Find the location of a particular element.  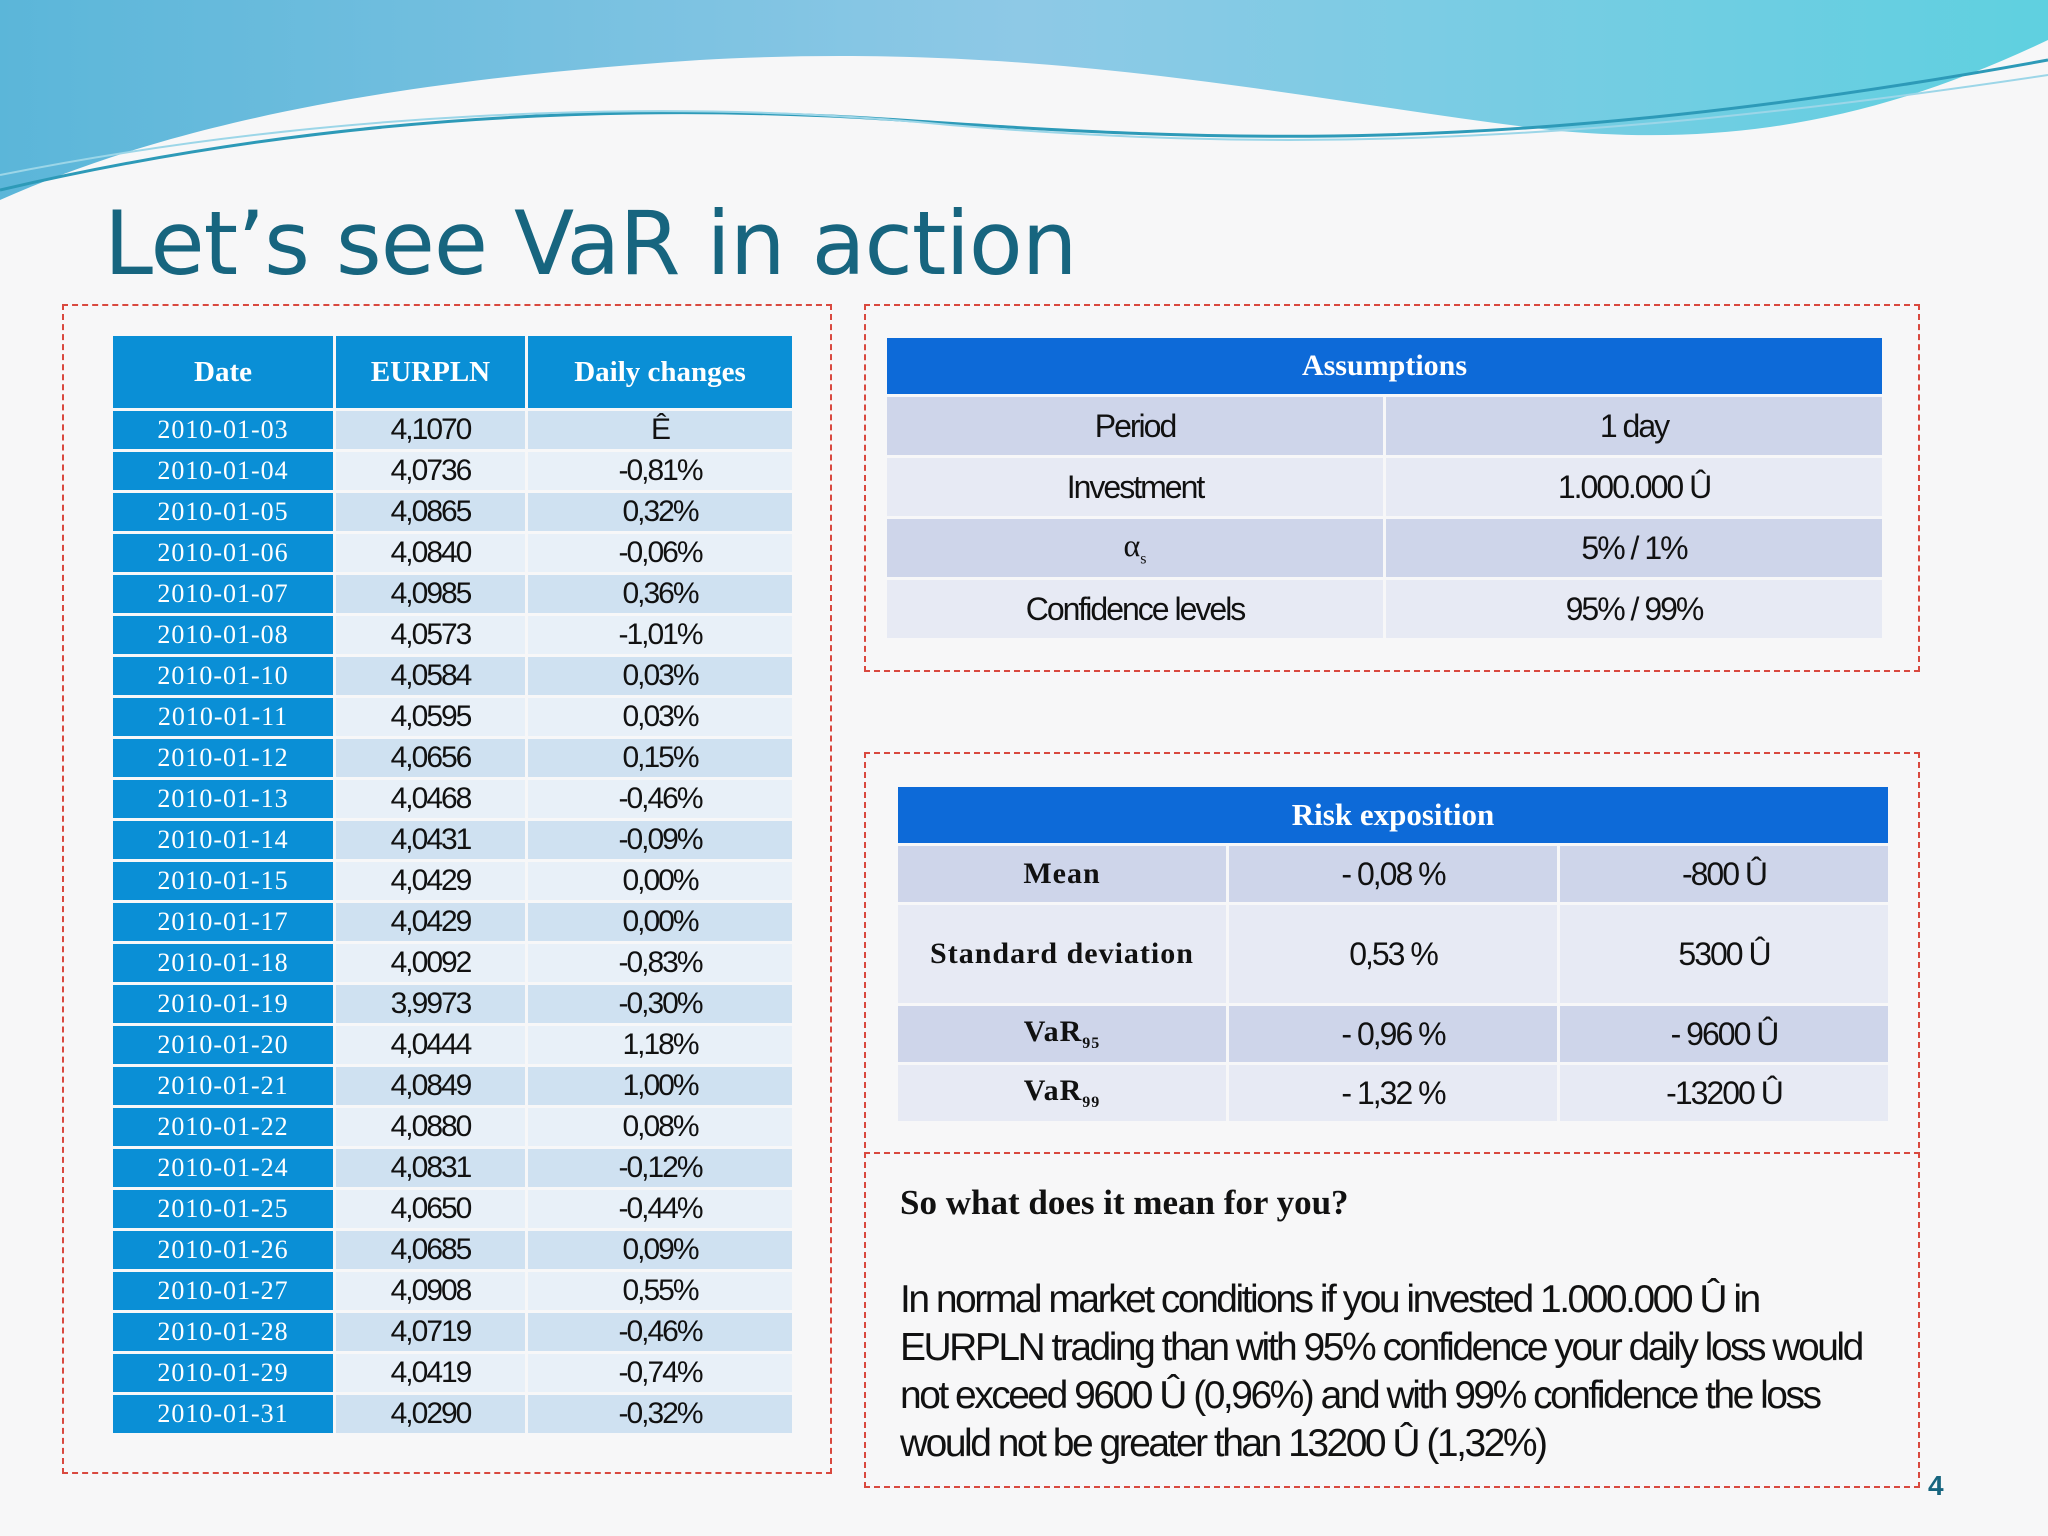

daily-change-cell: -0,74% is located at coordinates (660, 1373).